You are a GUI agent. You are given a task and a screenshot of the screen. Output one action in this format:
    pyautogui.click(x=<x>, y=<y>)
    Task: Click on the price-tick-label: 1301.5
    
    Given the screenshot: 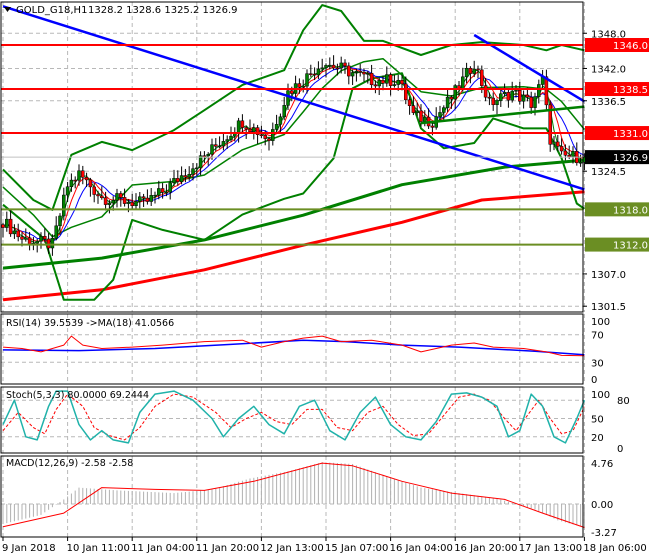 What is the action you would take?
    pyautogui.click(x=608, y=307)
    